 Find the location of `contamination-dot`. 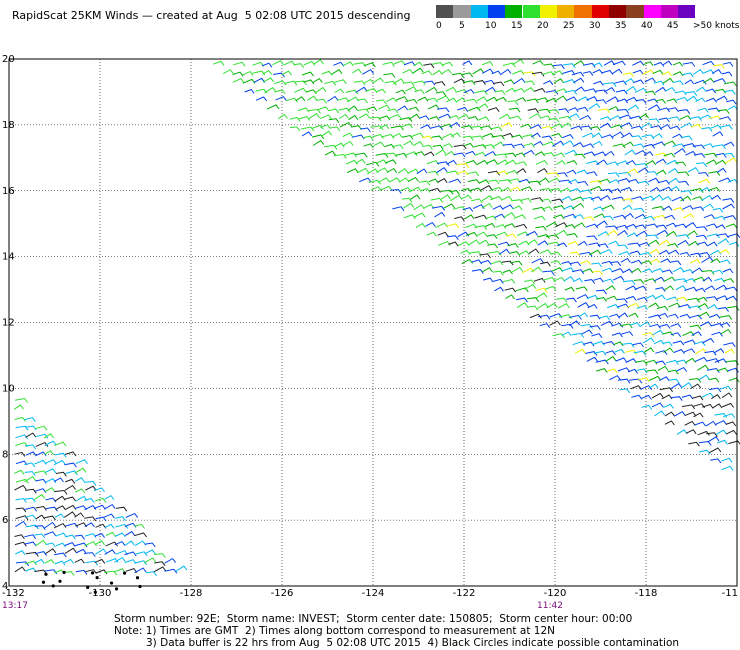

contamination-dot is located at coordinates (46, 574).